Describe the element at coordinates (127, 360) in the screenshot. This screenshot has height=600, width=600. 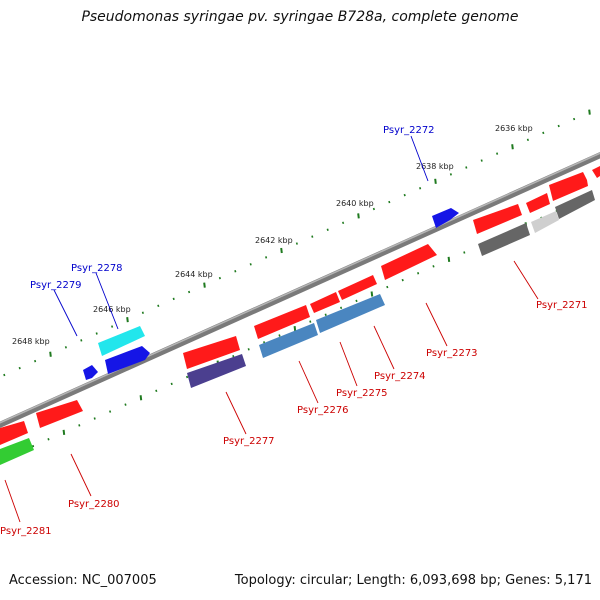
I see `gene-Psyr_2278-b` at that location.